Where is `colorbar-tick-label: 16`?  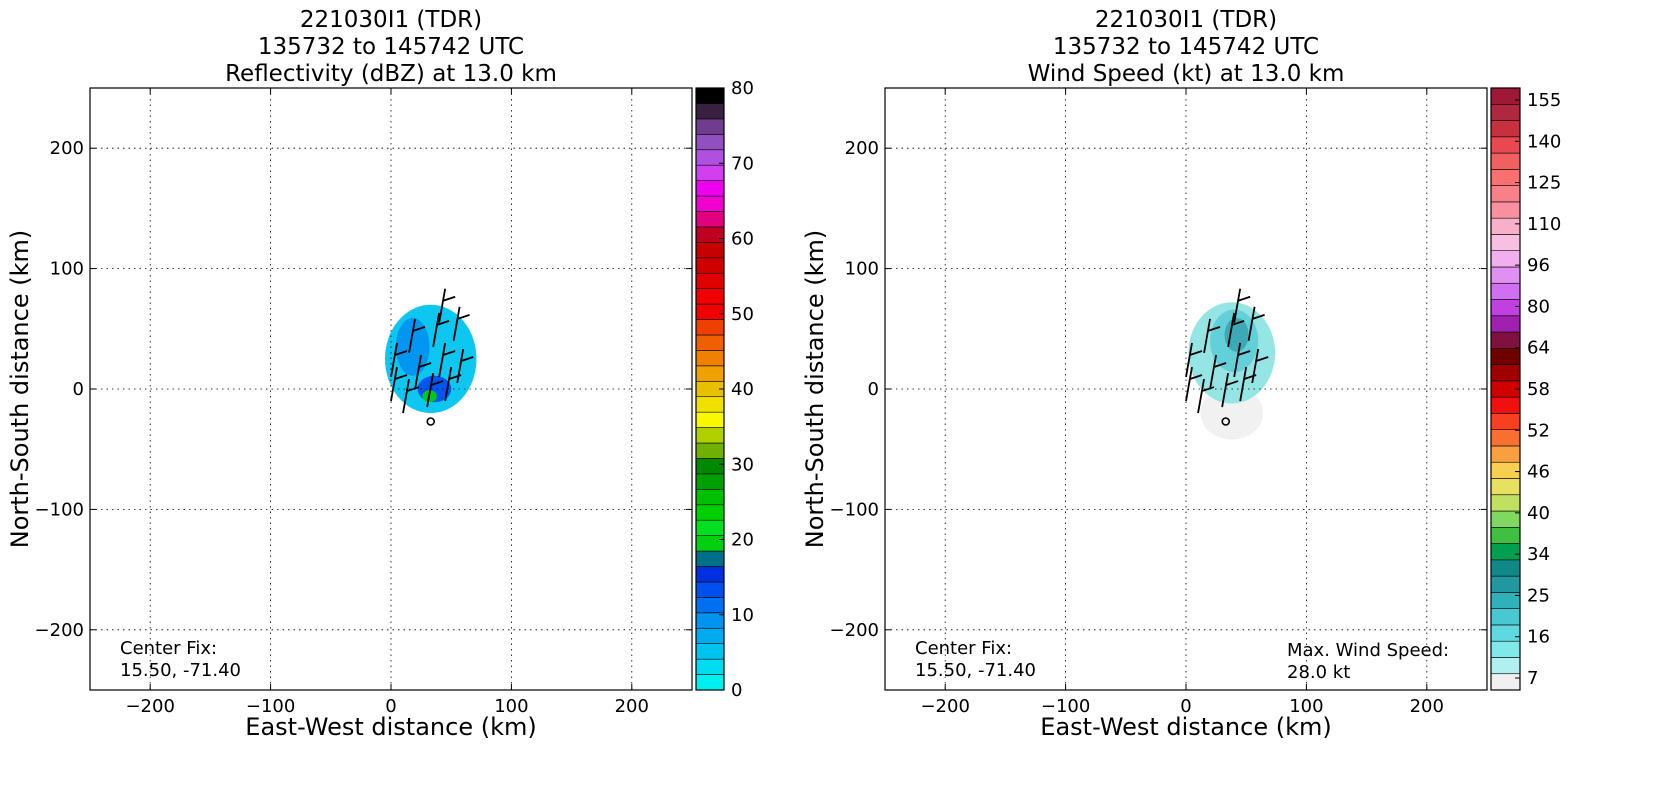
colorbar-tick-label: 16 is located at coordinates (1538, 637).